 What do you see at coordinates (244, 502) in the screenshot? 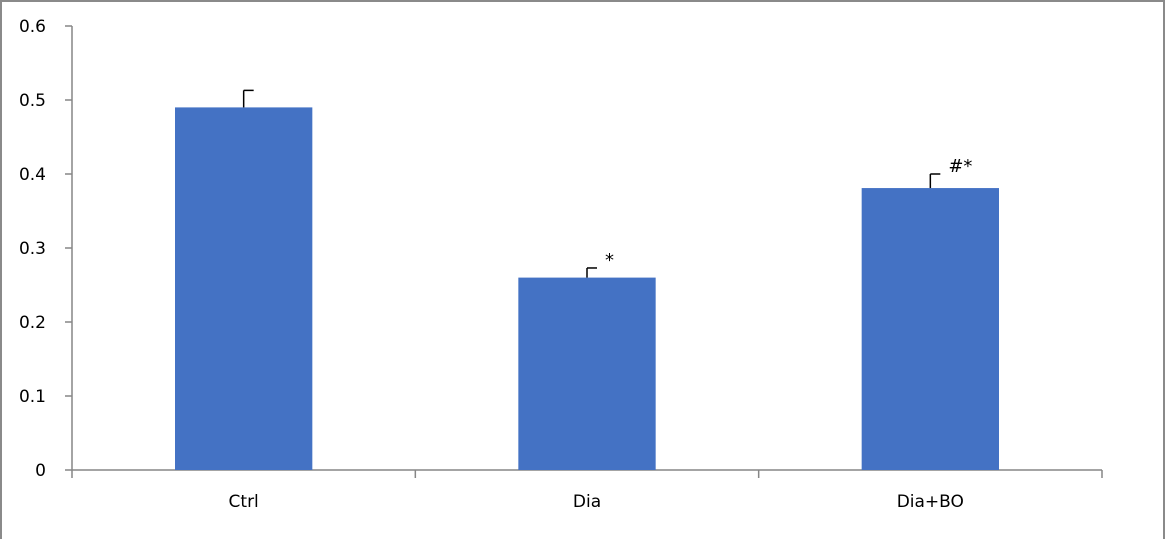
I see `x-tick-label: Ctrl` at bounding box center [244, 502].